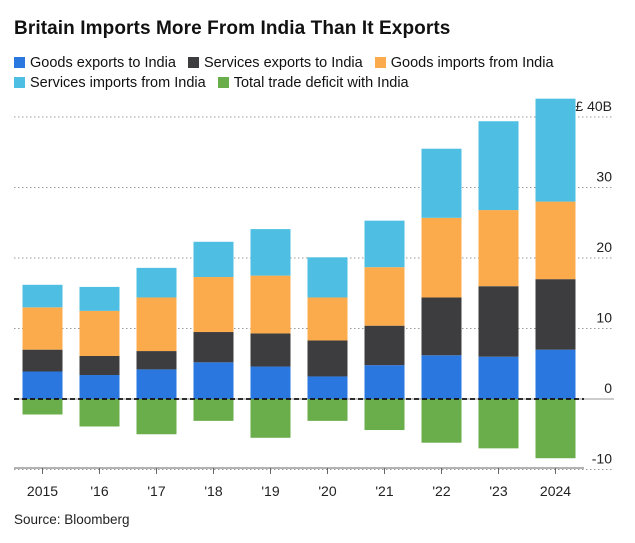  I want to click on legend-item-trade-deficit: Total trade deficit with India, so click(313, 83).